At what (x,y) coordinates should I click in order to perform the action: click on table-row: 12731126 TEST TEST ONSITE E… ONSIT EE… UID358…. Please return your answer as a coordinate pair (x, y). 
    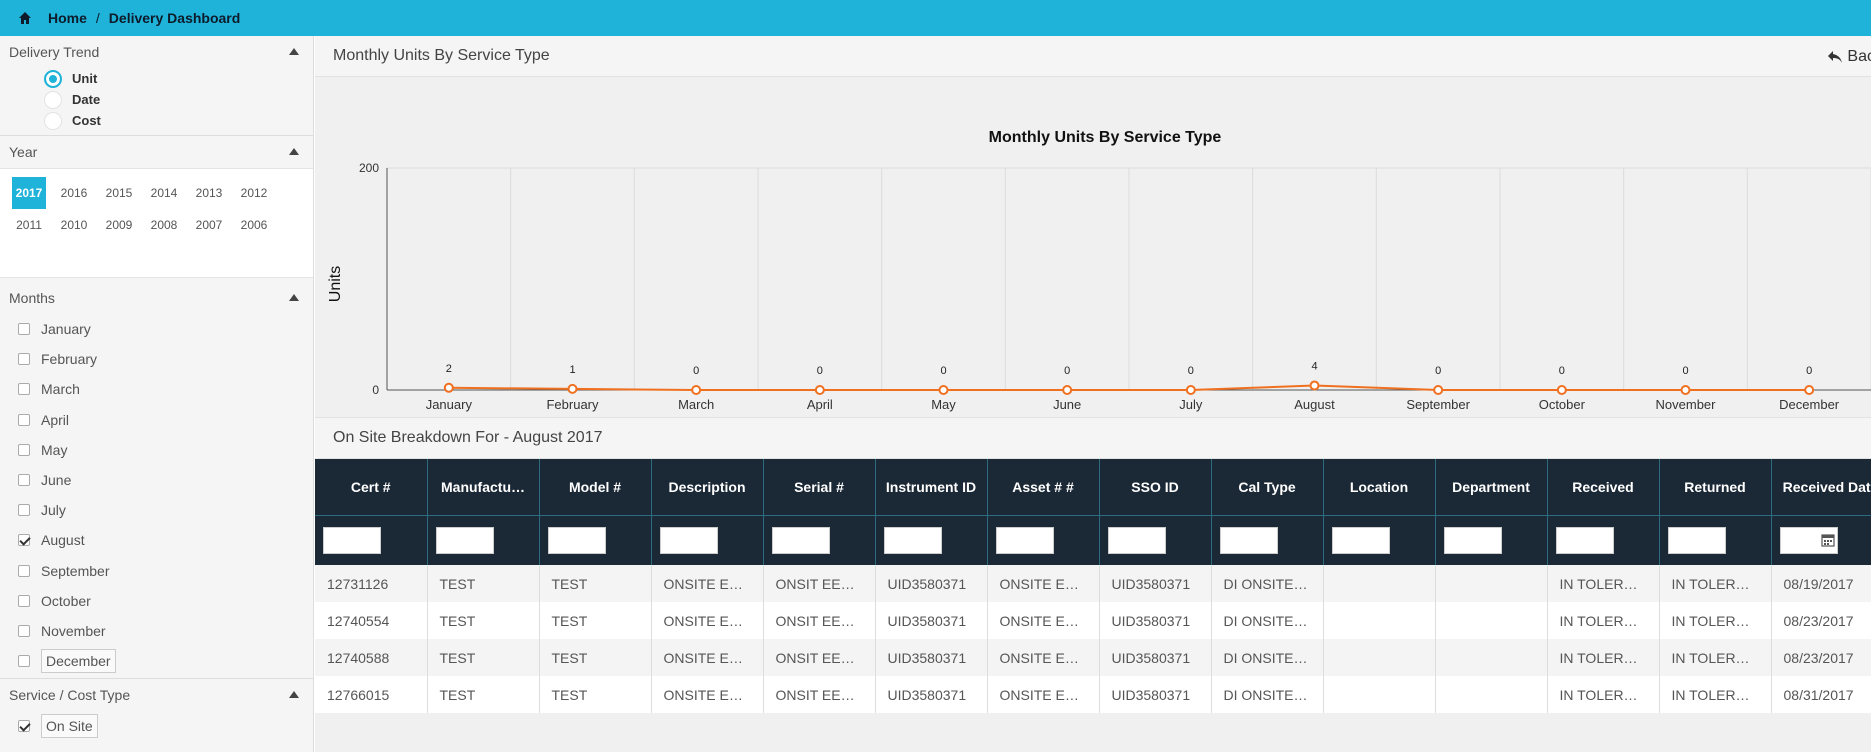
    Looking at the image, I should click on (1093, 583).